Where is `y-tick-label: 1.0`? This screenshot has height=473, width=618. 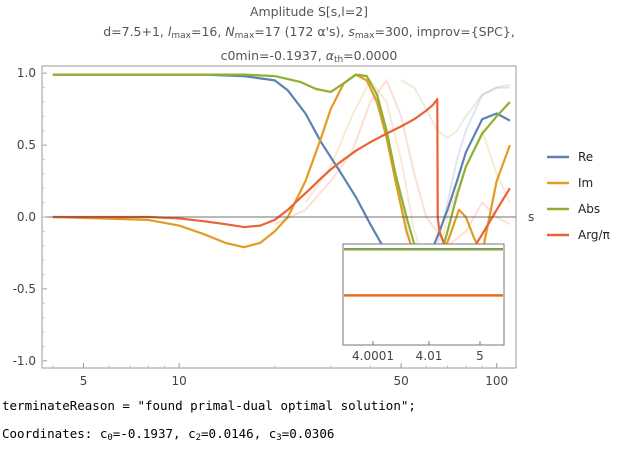 y-tick-label: 1.0 is located at coordinates (26, 73).